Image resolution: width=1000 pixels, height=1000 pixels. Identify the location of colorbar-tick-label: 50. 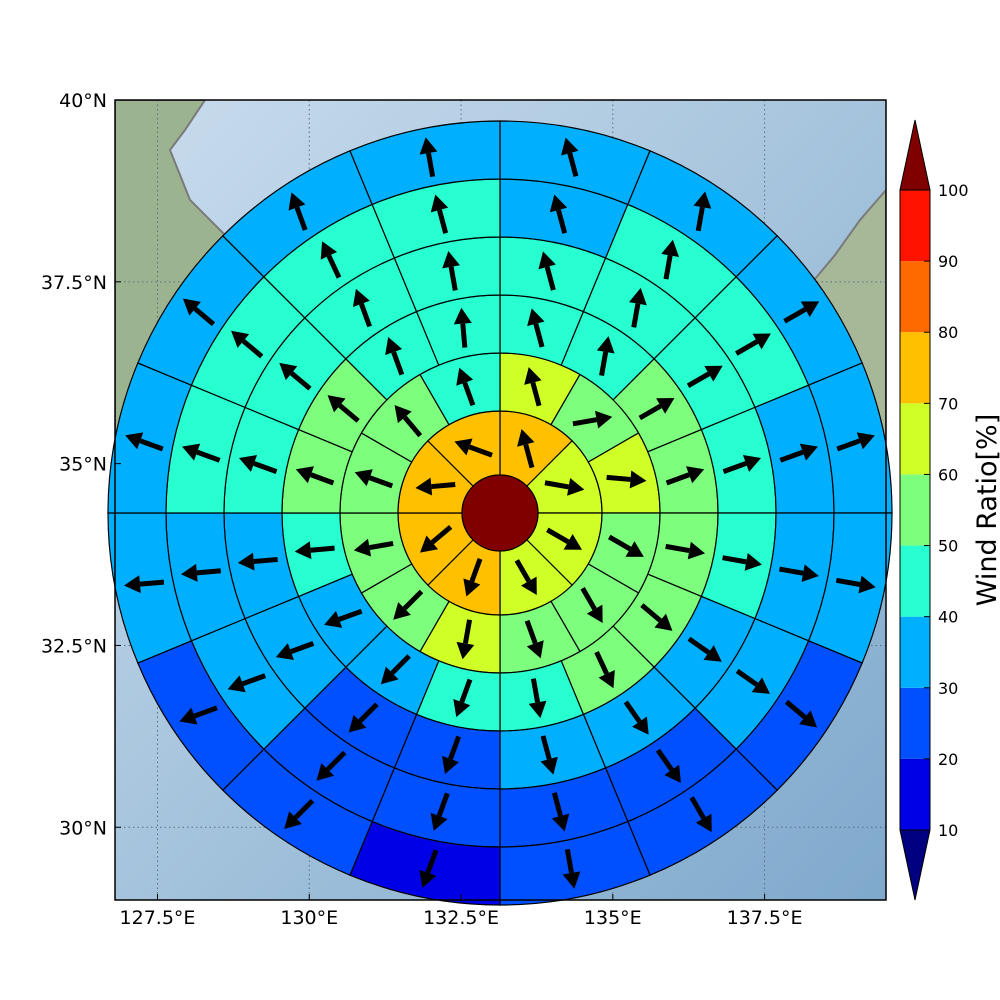
(948, 546).